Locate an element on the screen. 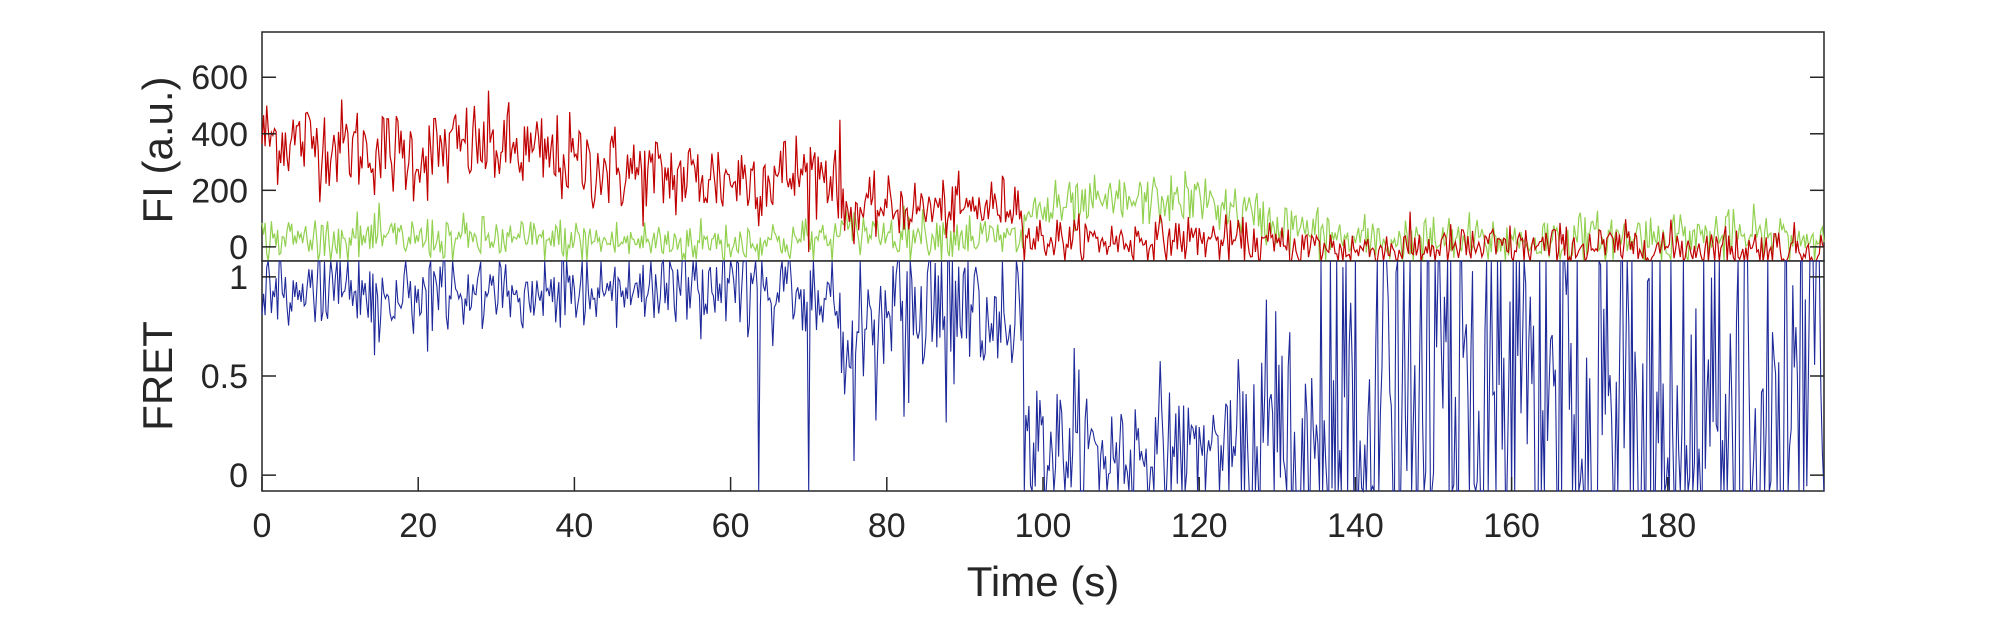  top-ytick-label: 200 is located at coordinates (219, 191).